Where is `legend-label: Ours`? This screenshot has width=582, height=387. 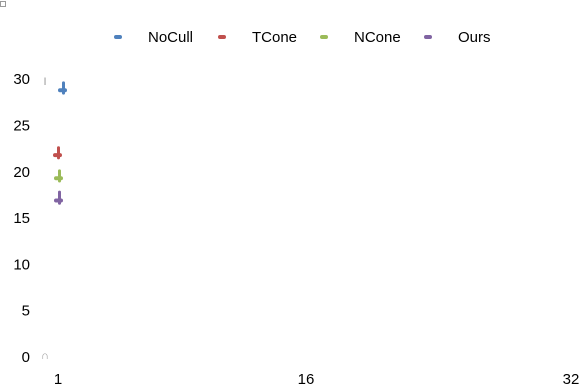
legend-label: Ours is located at coordinates (474, 37).